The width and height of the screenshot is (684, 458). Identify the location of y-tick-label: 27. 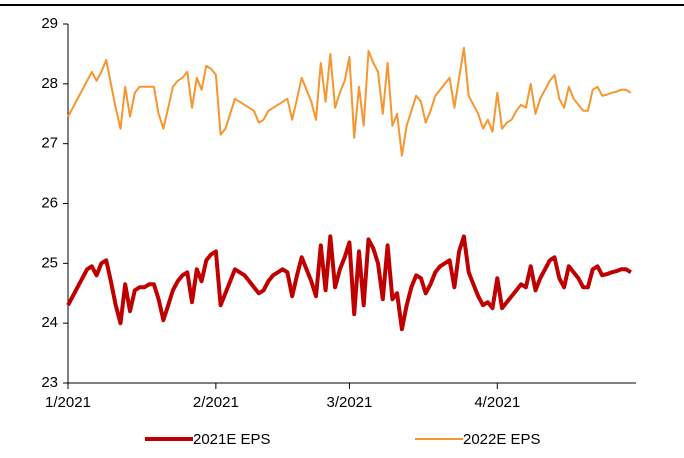
(49, 143).